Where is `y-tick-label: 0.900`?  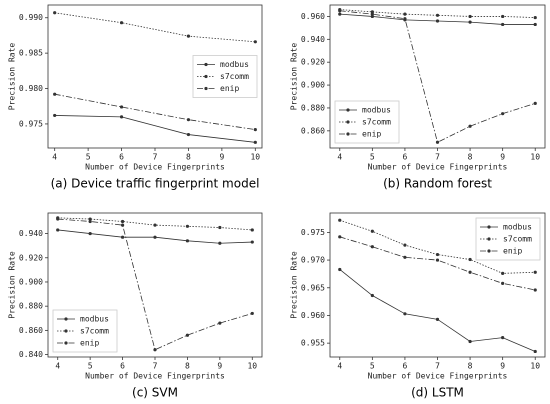
y-tick-label: 0.900 is located at coordinates (313, 85).